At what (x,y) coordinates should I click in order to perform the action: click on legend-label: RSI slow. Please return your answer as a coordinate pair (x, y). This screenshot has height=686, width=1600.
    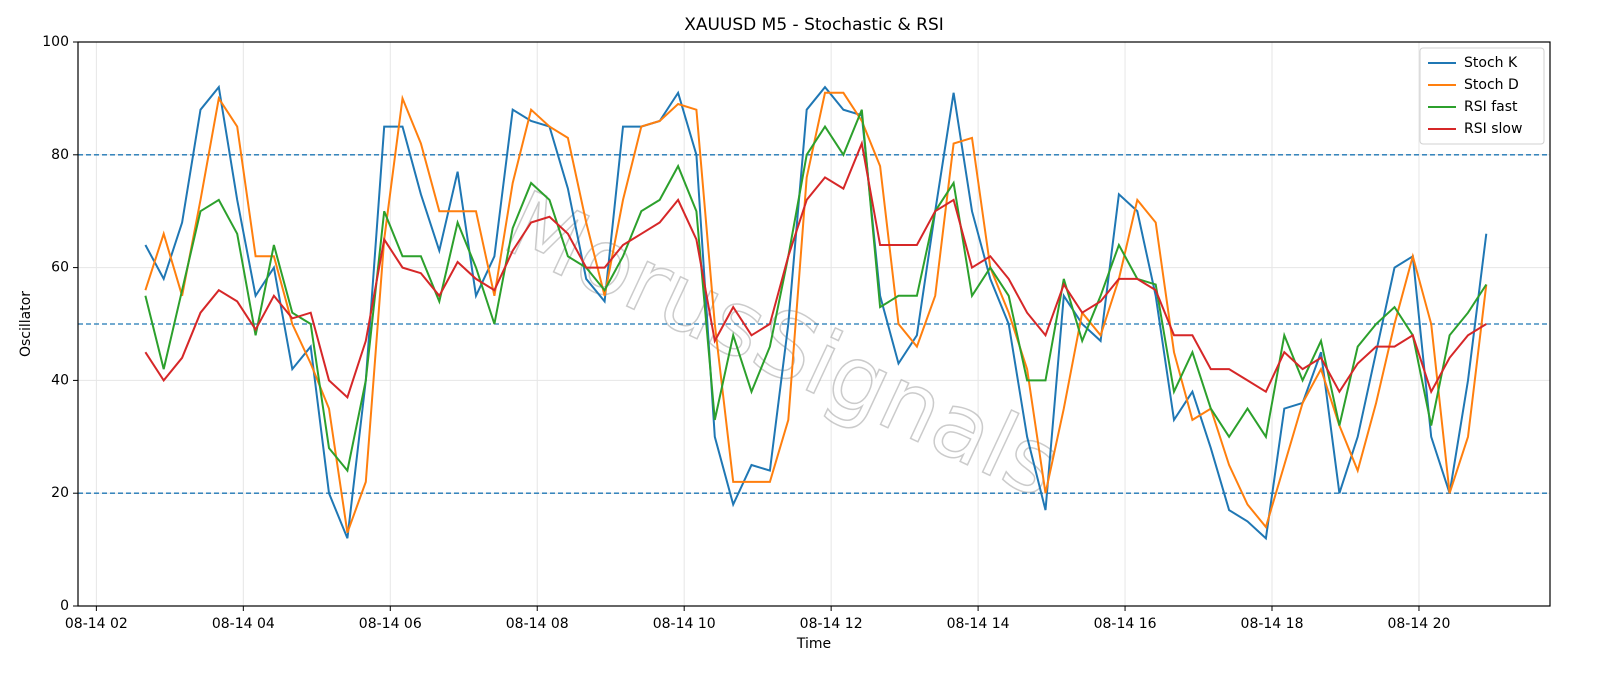
    Looking at the image, I should click on (1493, 129).